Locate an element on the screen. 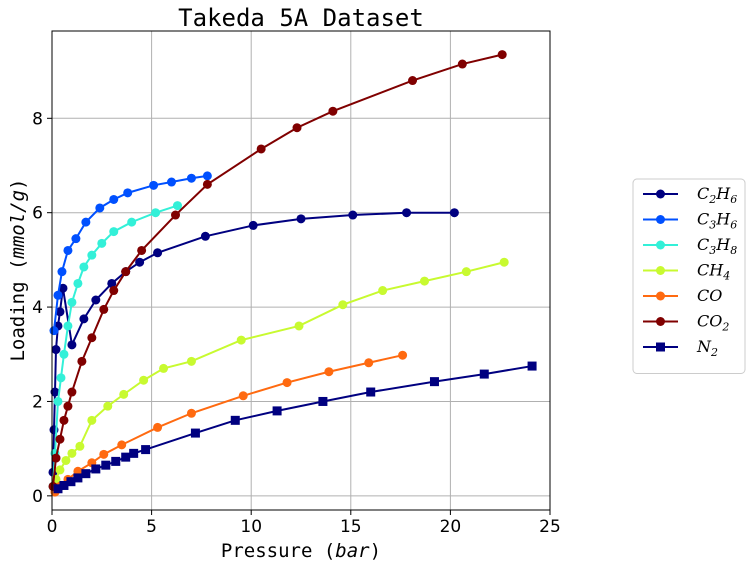  x-tick-label: 5 is located at coordinates (151, 527).